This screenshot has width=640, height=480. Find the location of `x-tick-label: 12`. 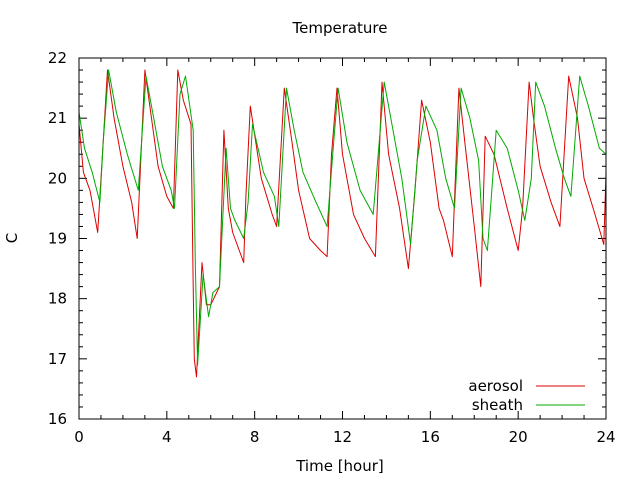

x-tick-label: 12 is located at coordinates (342, 437).